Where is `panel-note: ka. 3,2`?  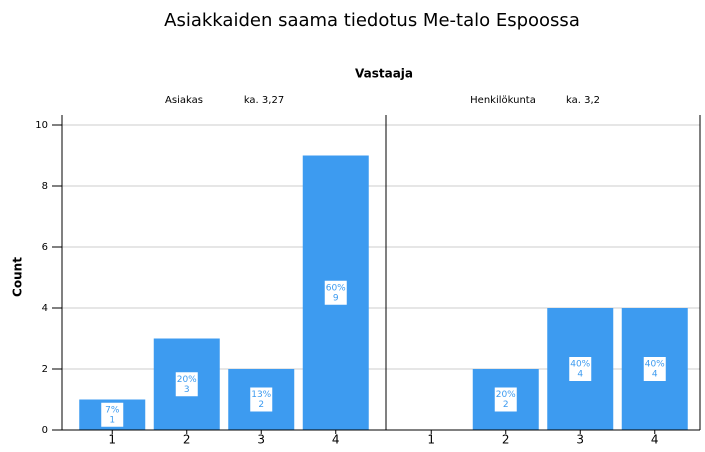
panel-note: ka. 3,2 is located at coordinates (583, 100).